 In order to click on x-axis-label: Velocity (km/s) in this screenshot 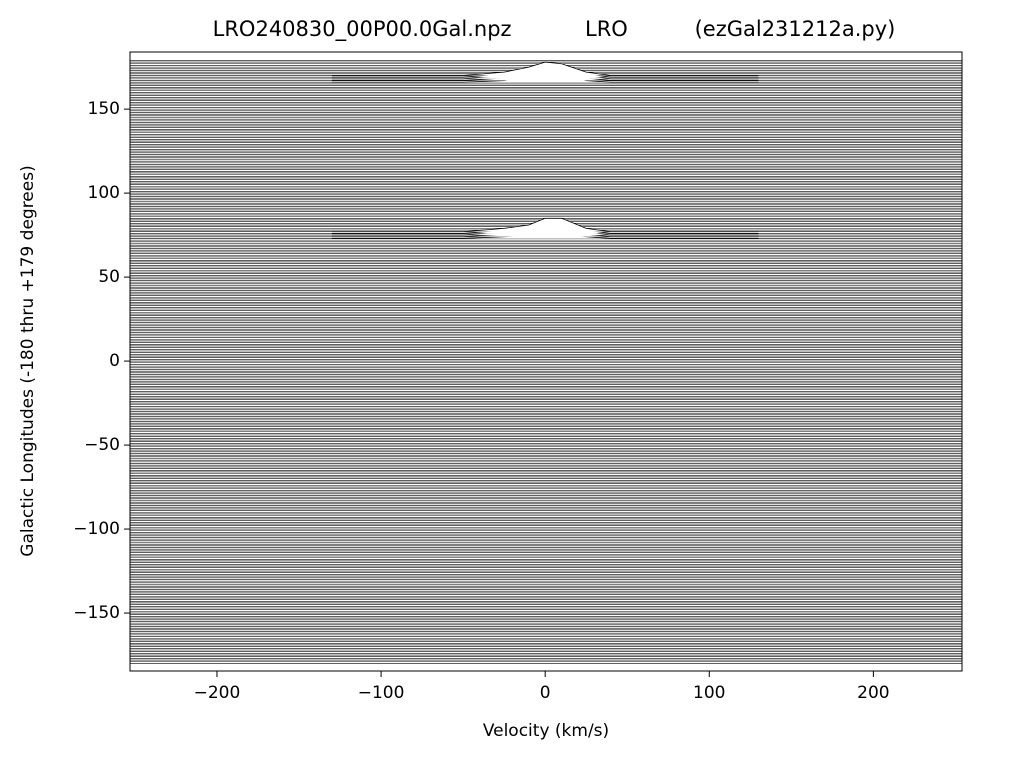, I will do `click(546, 731)`.